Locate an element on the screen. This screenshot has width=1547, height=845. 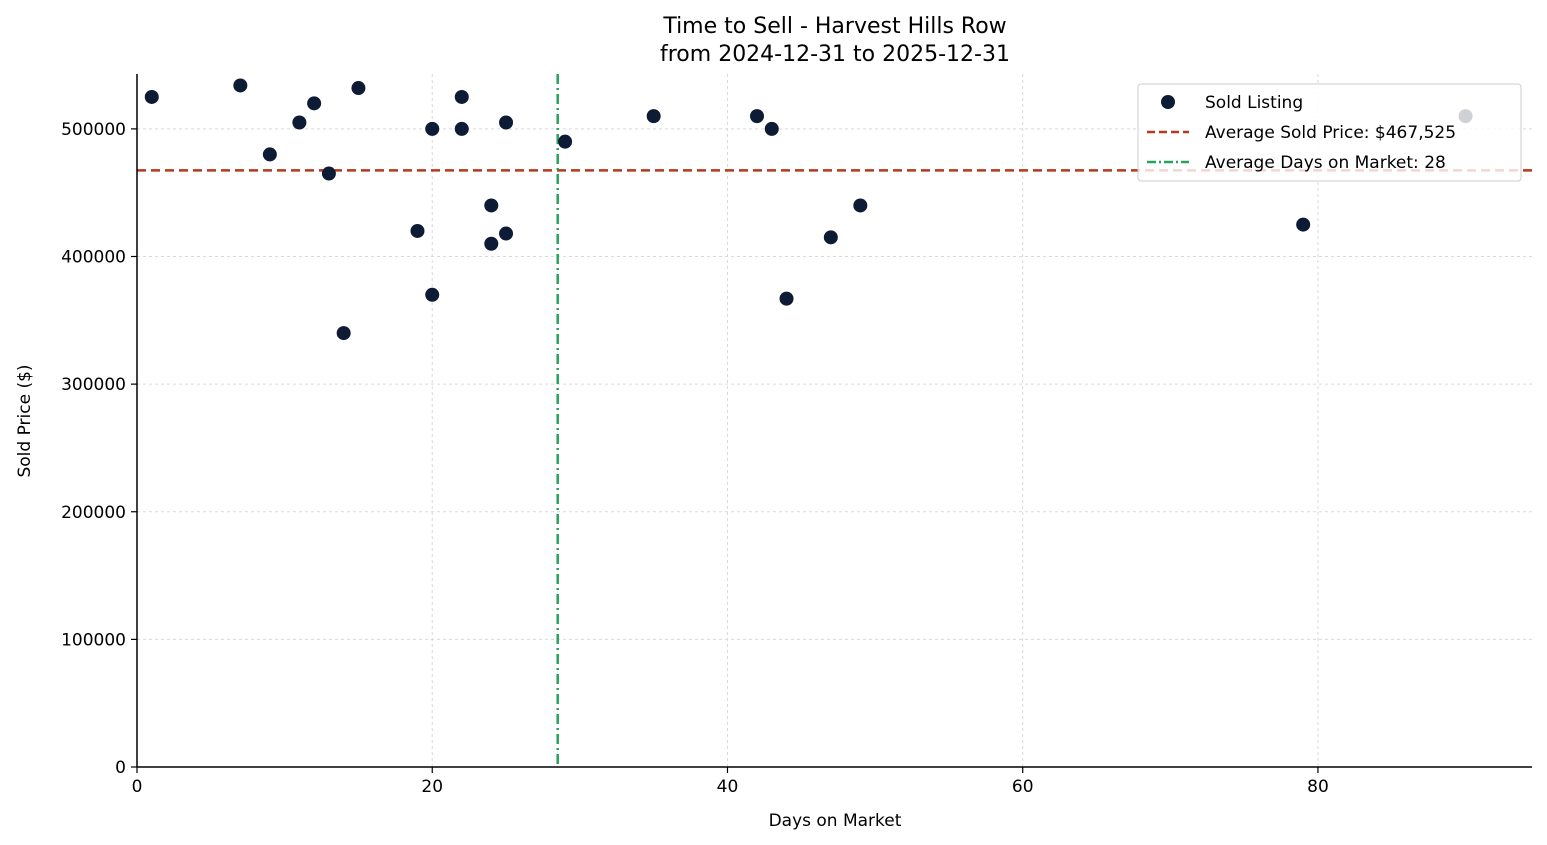
x-tick-label: 20 is located at coordinates (432, 787).